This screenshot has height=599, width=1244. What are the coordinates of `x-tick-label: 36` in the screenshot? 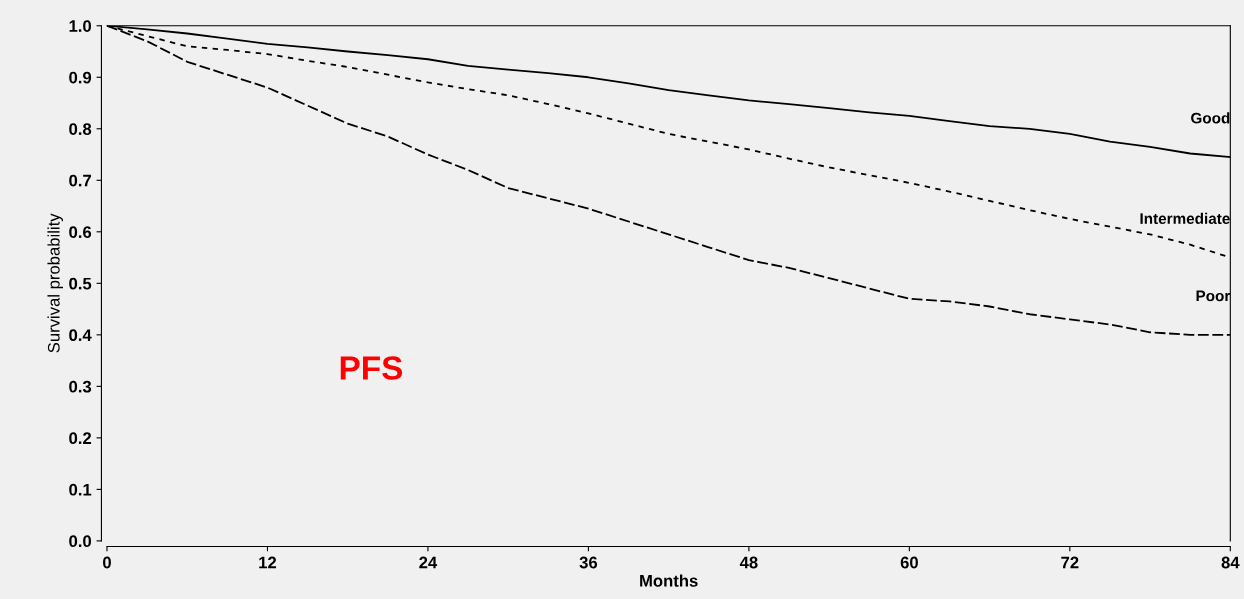 It's located at (588, 562).